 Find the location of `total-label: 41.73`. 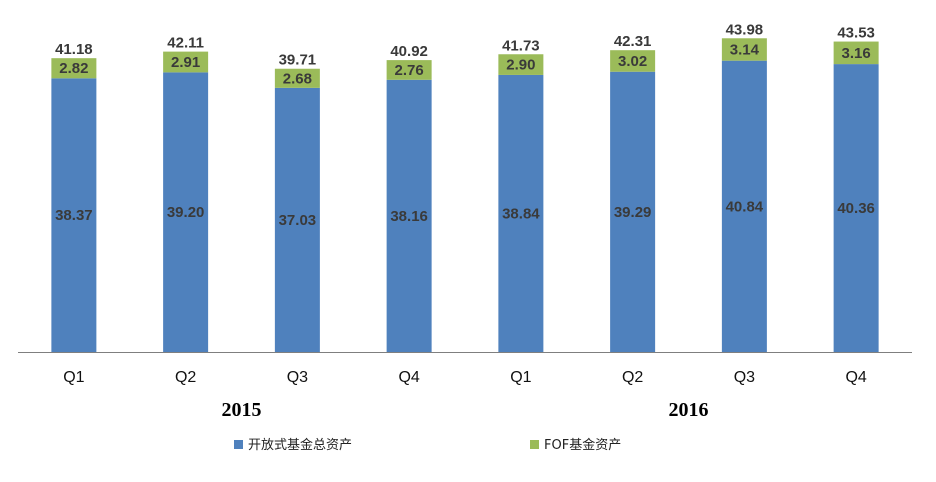

total-label: 41.73 is located at coordinates (521, 45).